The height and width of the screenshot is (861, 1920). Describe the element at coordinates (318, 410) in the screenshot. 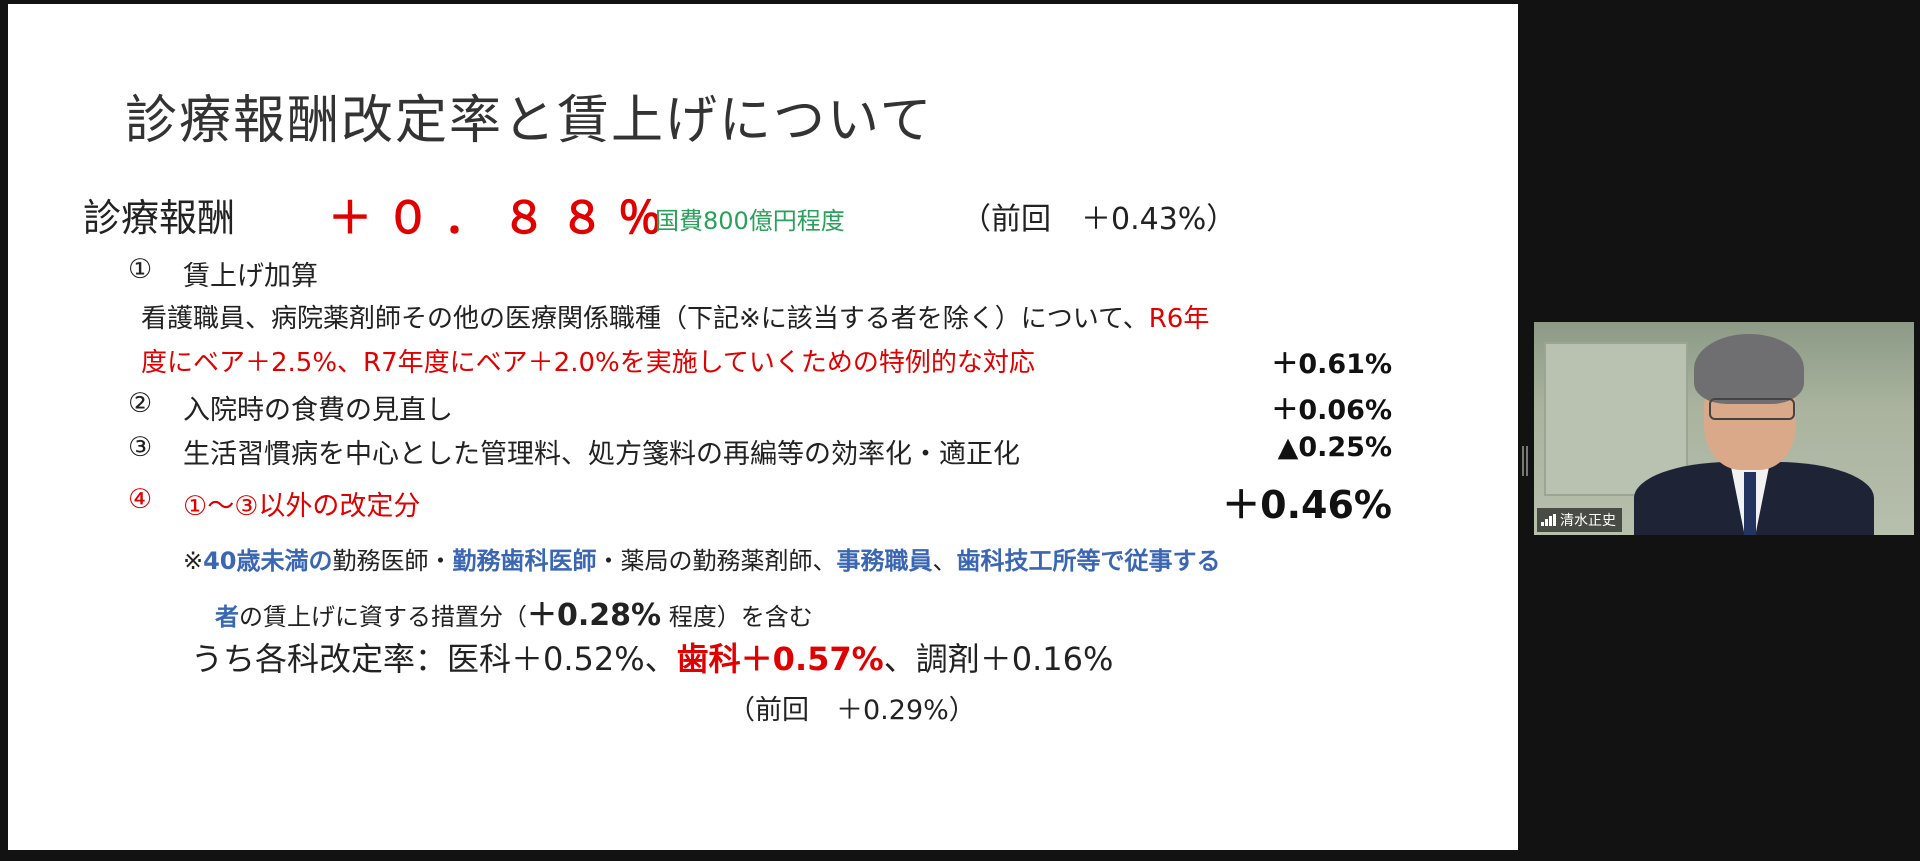

I see `item-text: 入院時の食費の見直し` at that location.